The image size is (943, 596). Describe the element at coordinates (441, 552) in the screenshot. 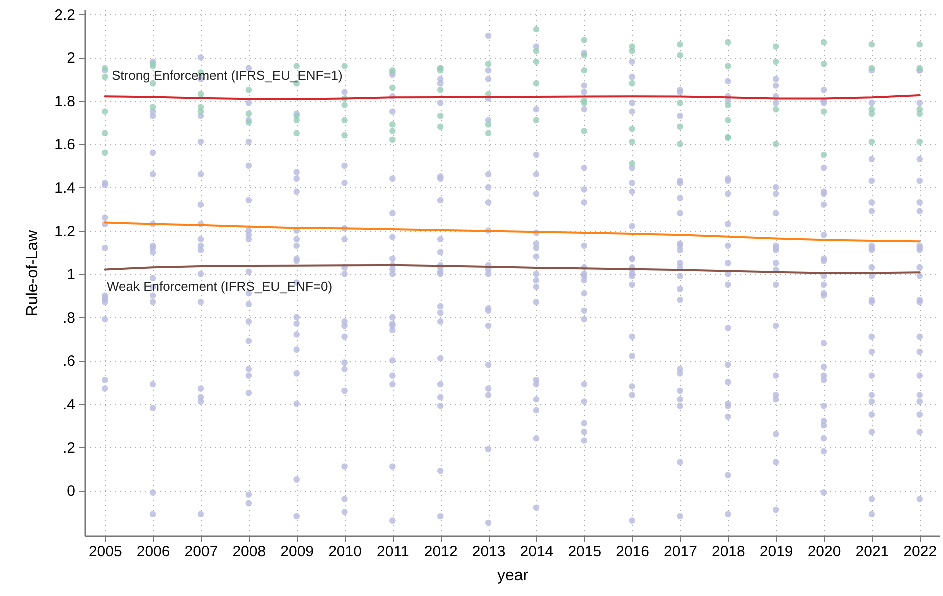

I see `x-tick-label: 2012` at that location.